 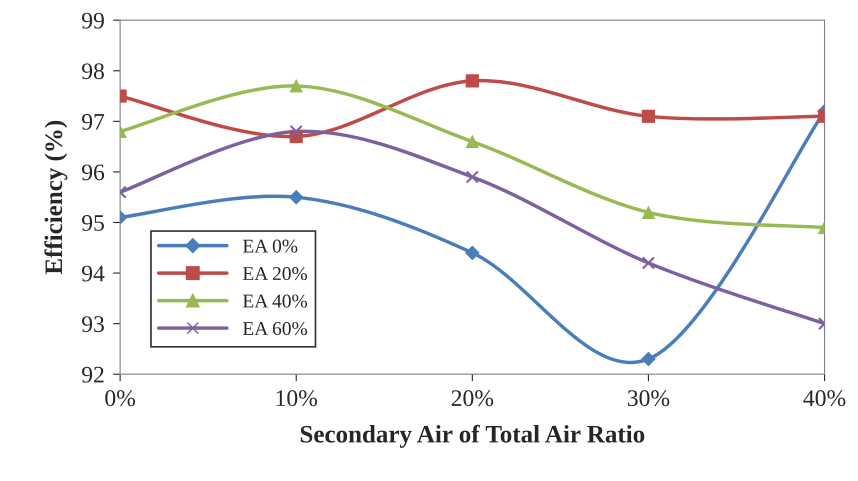 I want to click on x-axis-title: Secondary Air of Total Air Ratio, so click(x=472, y=436).